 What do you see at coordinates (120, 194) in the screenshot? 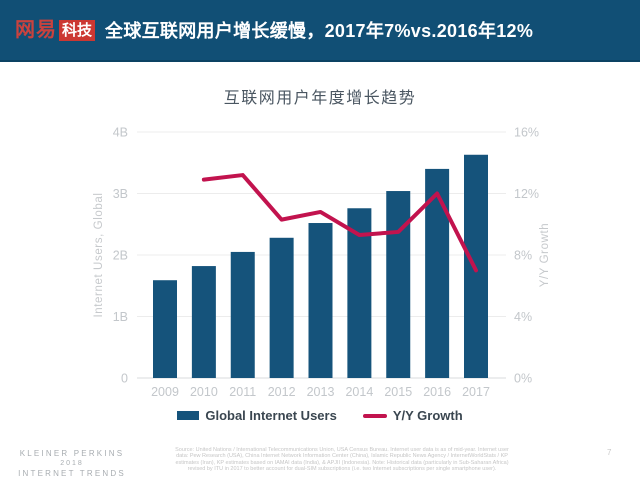
I see `left-tick-3B: 3B` at bounding box center [120, 194].